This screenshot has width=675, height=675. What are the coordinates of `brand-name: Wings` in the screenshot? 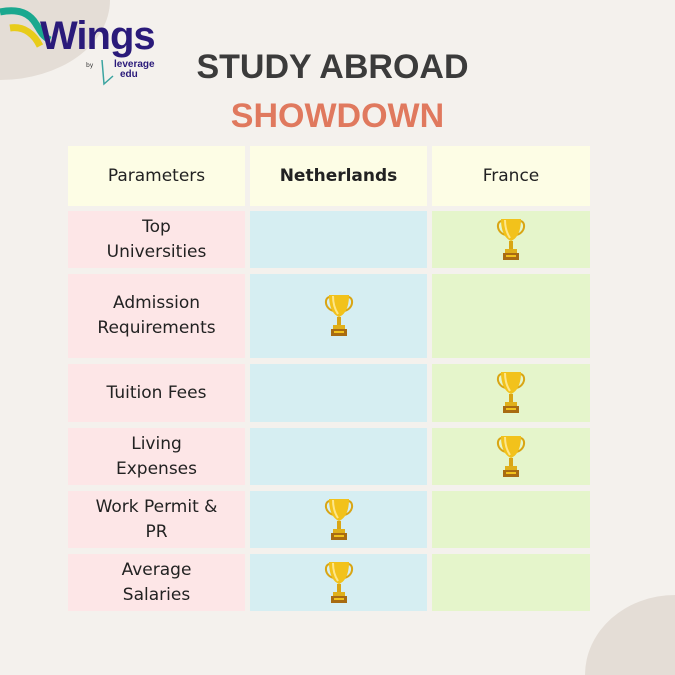 It's located at (98, 36).